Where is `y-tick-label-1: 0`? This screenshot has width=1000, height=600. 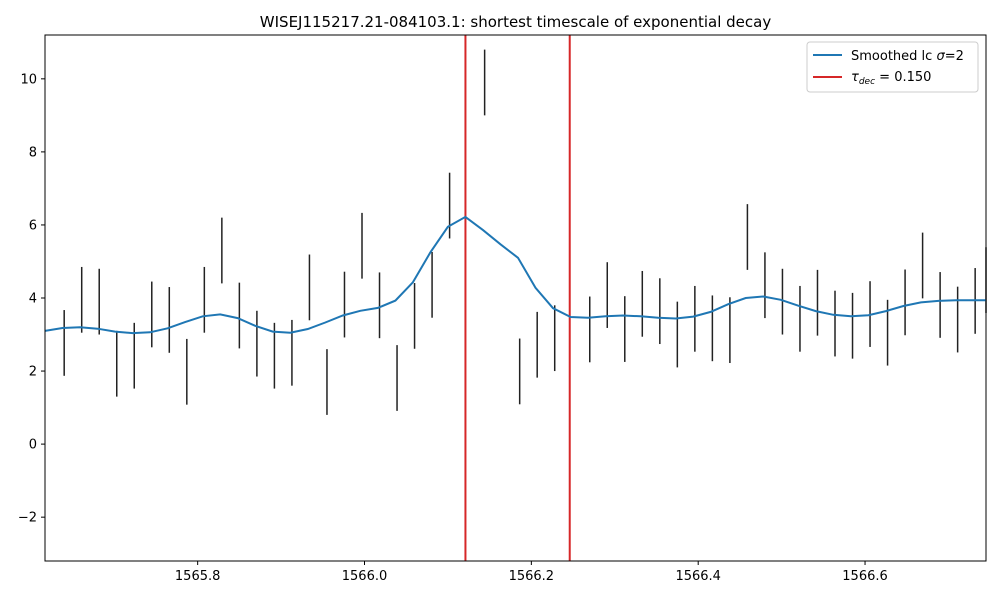 y-tick-label-1: 0 is located at coordinates (33, 445).